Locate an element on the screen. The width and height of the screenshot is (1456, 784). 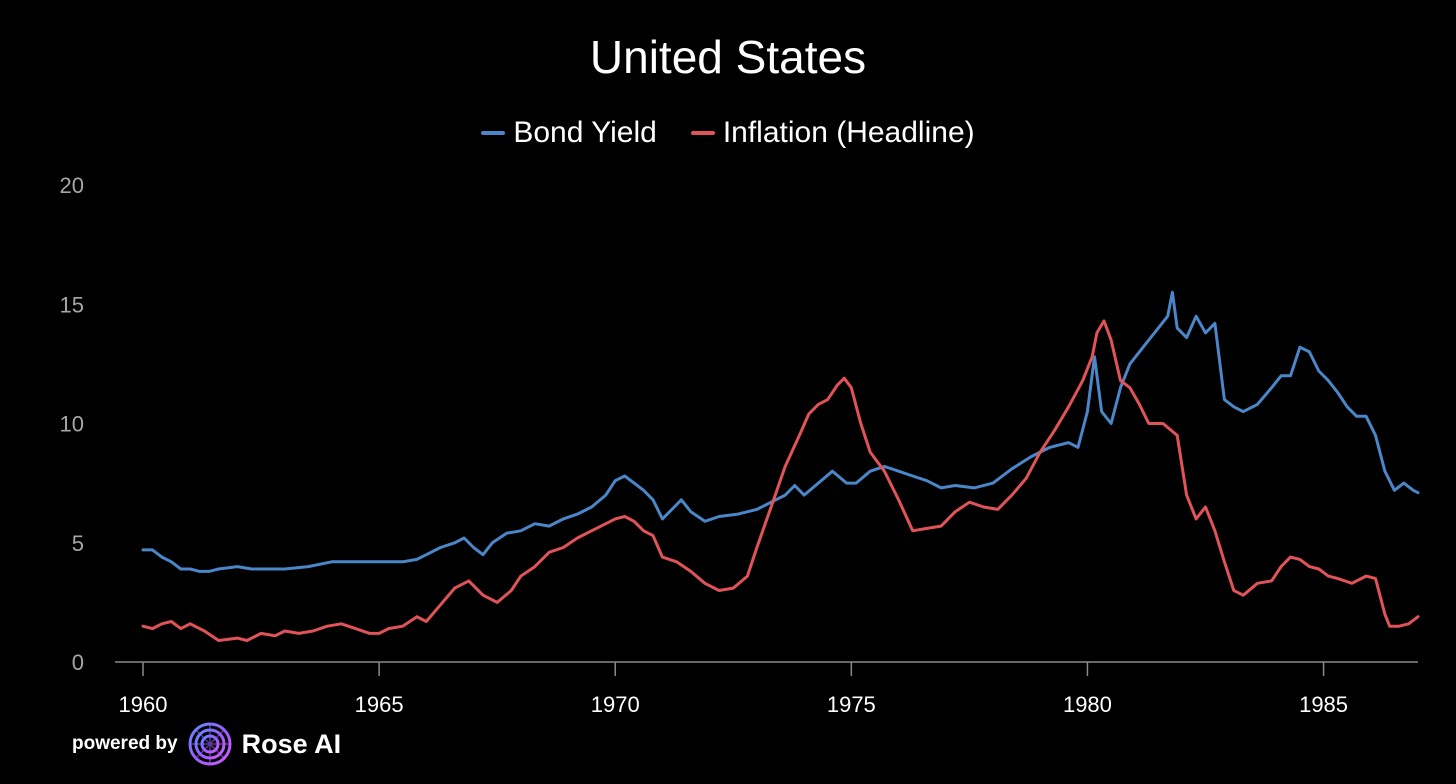
legend: Bond Yield Inflation (Headline) is located at coordinates (728, 133).